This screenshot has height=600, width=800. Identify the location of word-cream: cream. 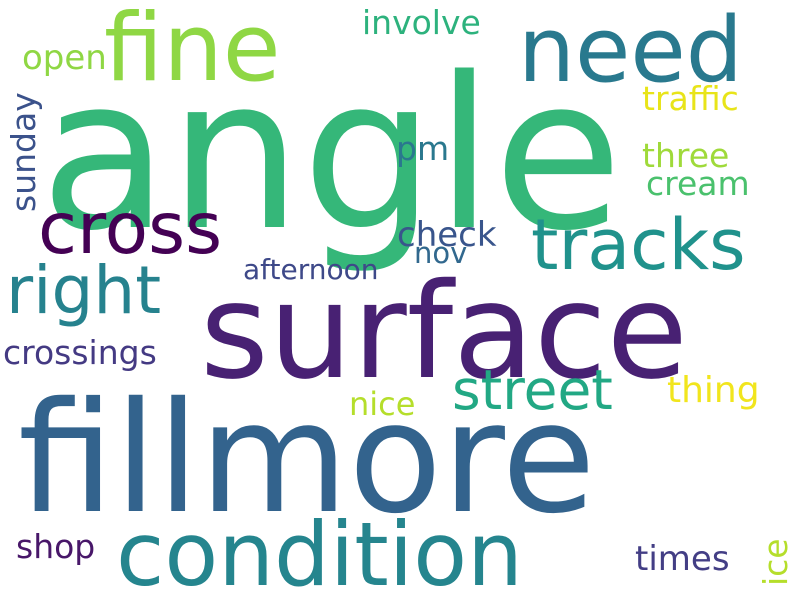
(698, 183).